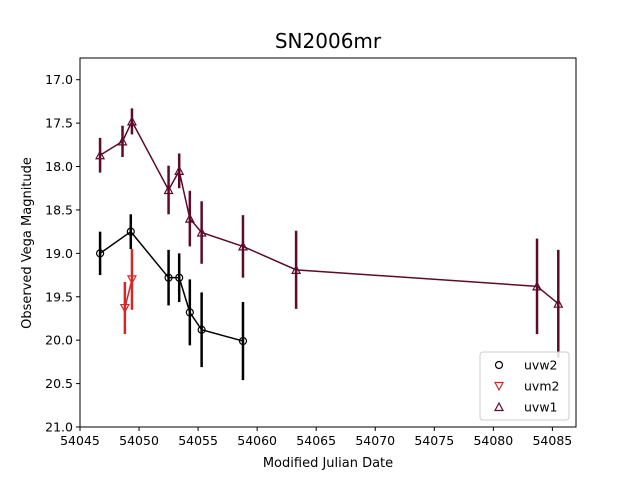  What do you see at coordinates (59, 340) in the screenshot?
I see `y-tick-label-6: 20.0` at bounding box center [59, 340].